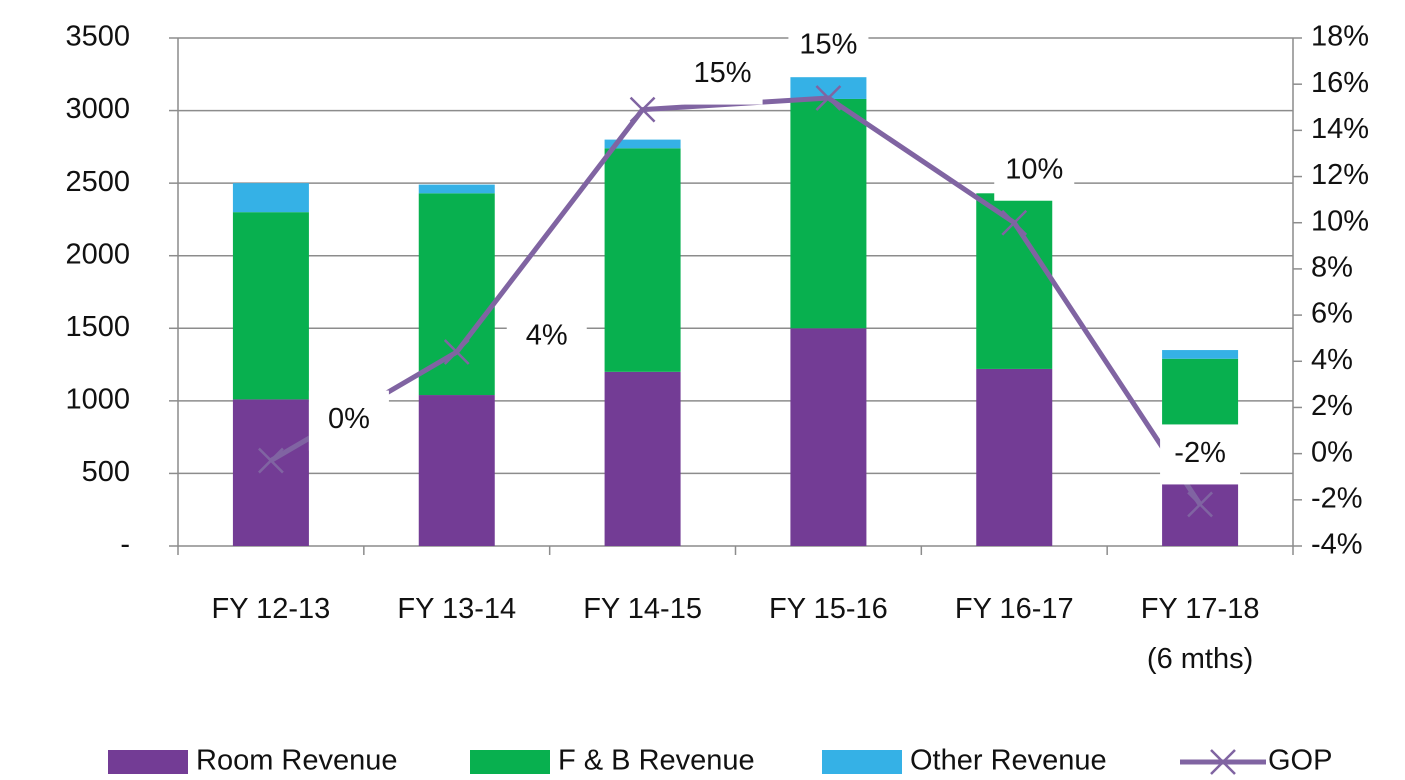 The height and width of the screenshot is (780, 1405). I want to click on data-label: 10%, so click(1034, 169).